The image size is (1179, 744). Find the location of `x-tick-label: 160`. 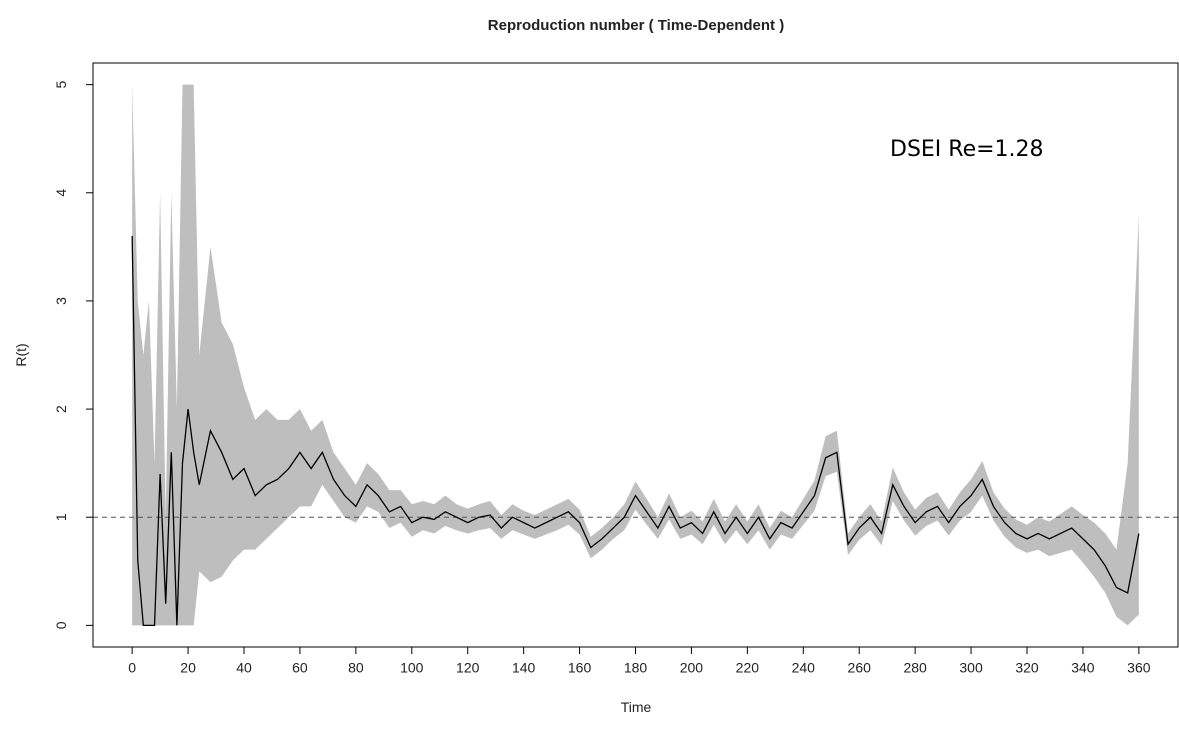

x-tick-label: 160 is located at coordinates (580, 668).